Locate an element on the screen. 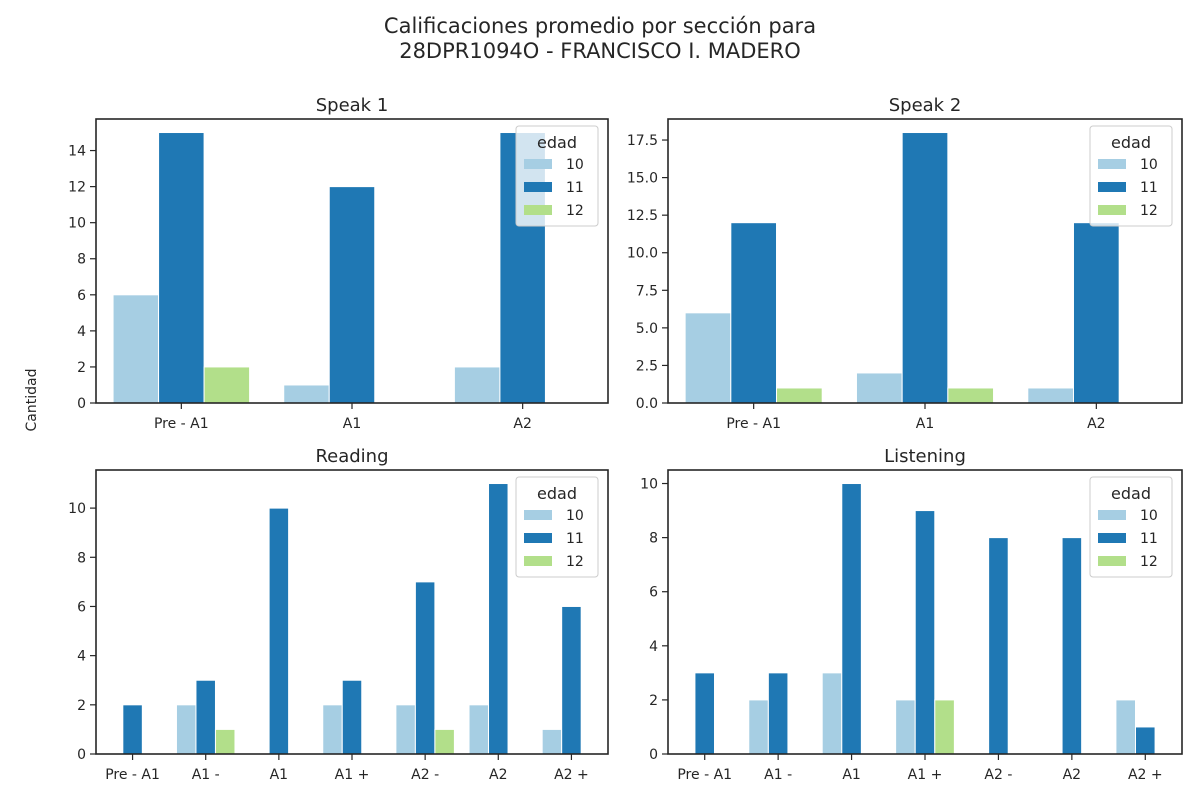 The height and width of the screenshot is (804, 1200). y-tick-label: 17.5 is located at coordinates (642, 141).